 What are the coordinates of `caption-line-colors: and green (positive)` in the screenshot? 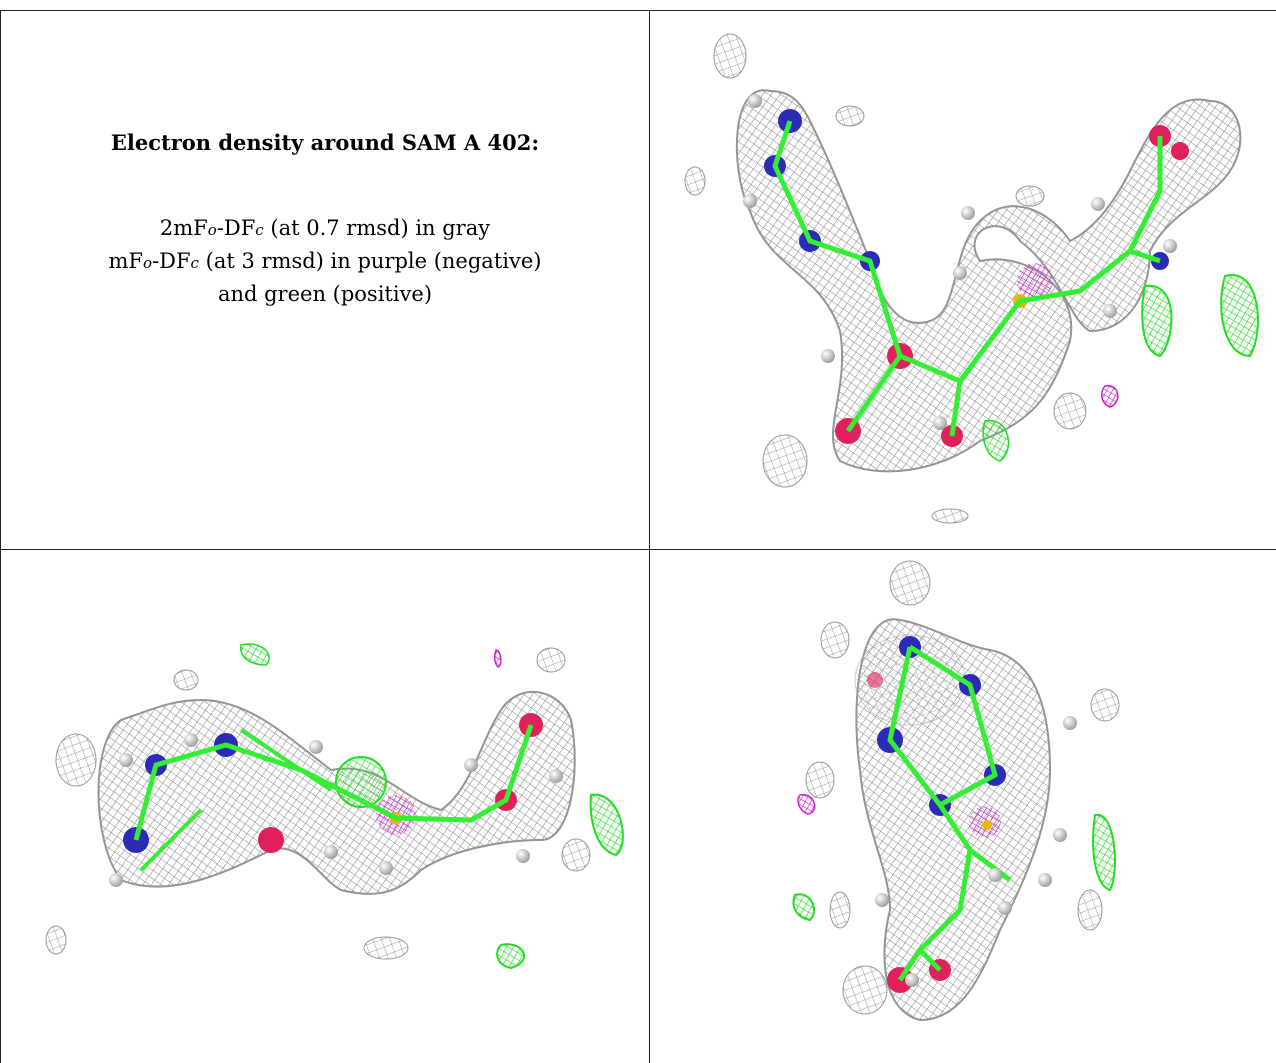 It's located at (325, 294).